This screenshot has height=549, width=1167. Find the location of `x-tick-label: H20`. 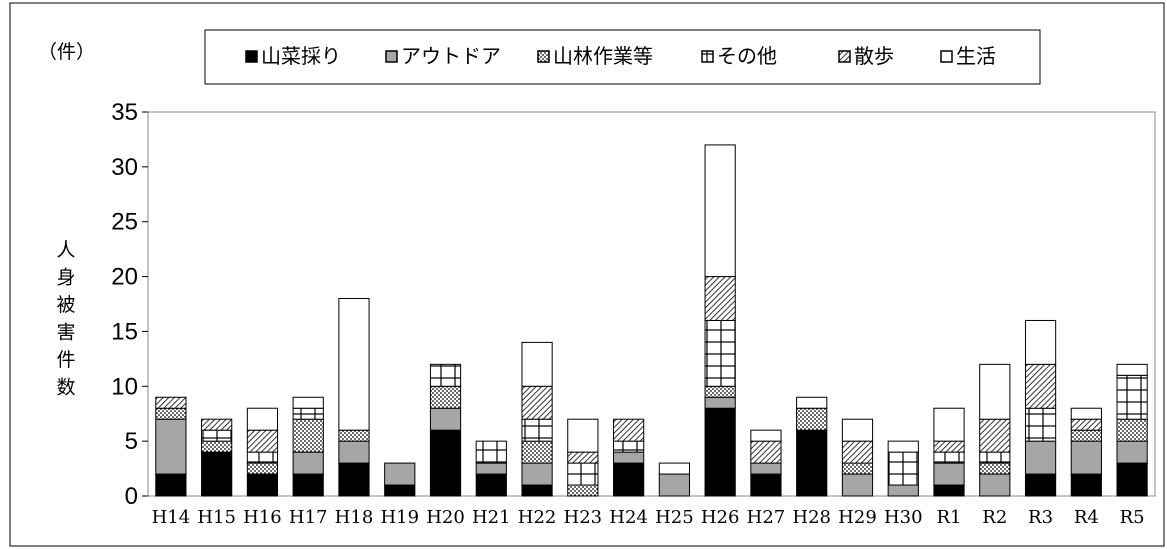

x-tick-label: H20 is located at coordinates (445, 517).